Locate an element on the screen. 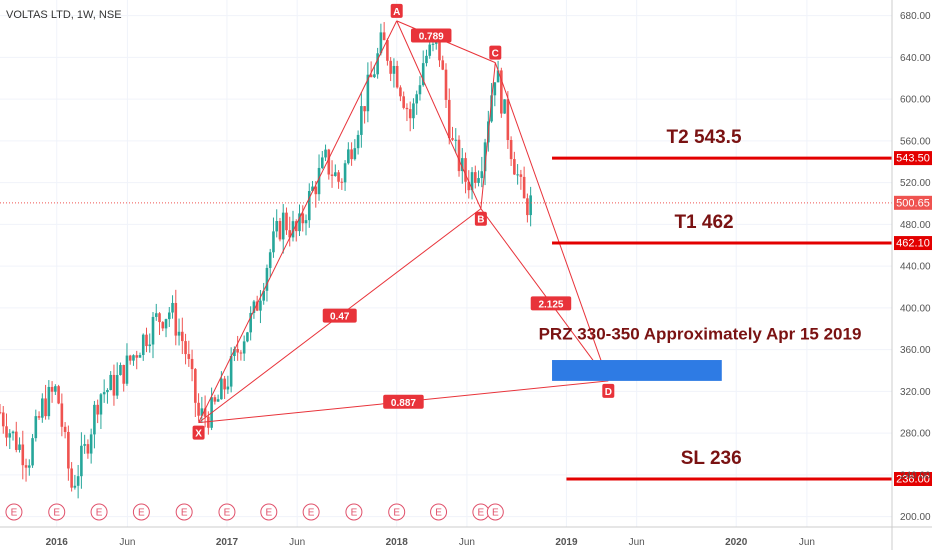 The image size is (932, 550). y-tick-label: 320.00 is located at coordinates (915, 392).